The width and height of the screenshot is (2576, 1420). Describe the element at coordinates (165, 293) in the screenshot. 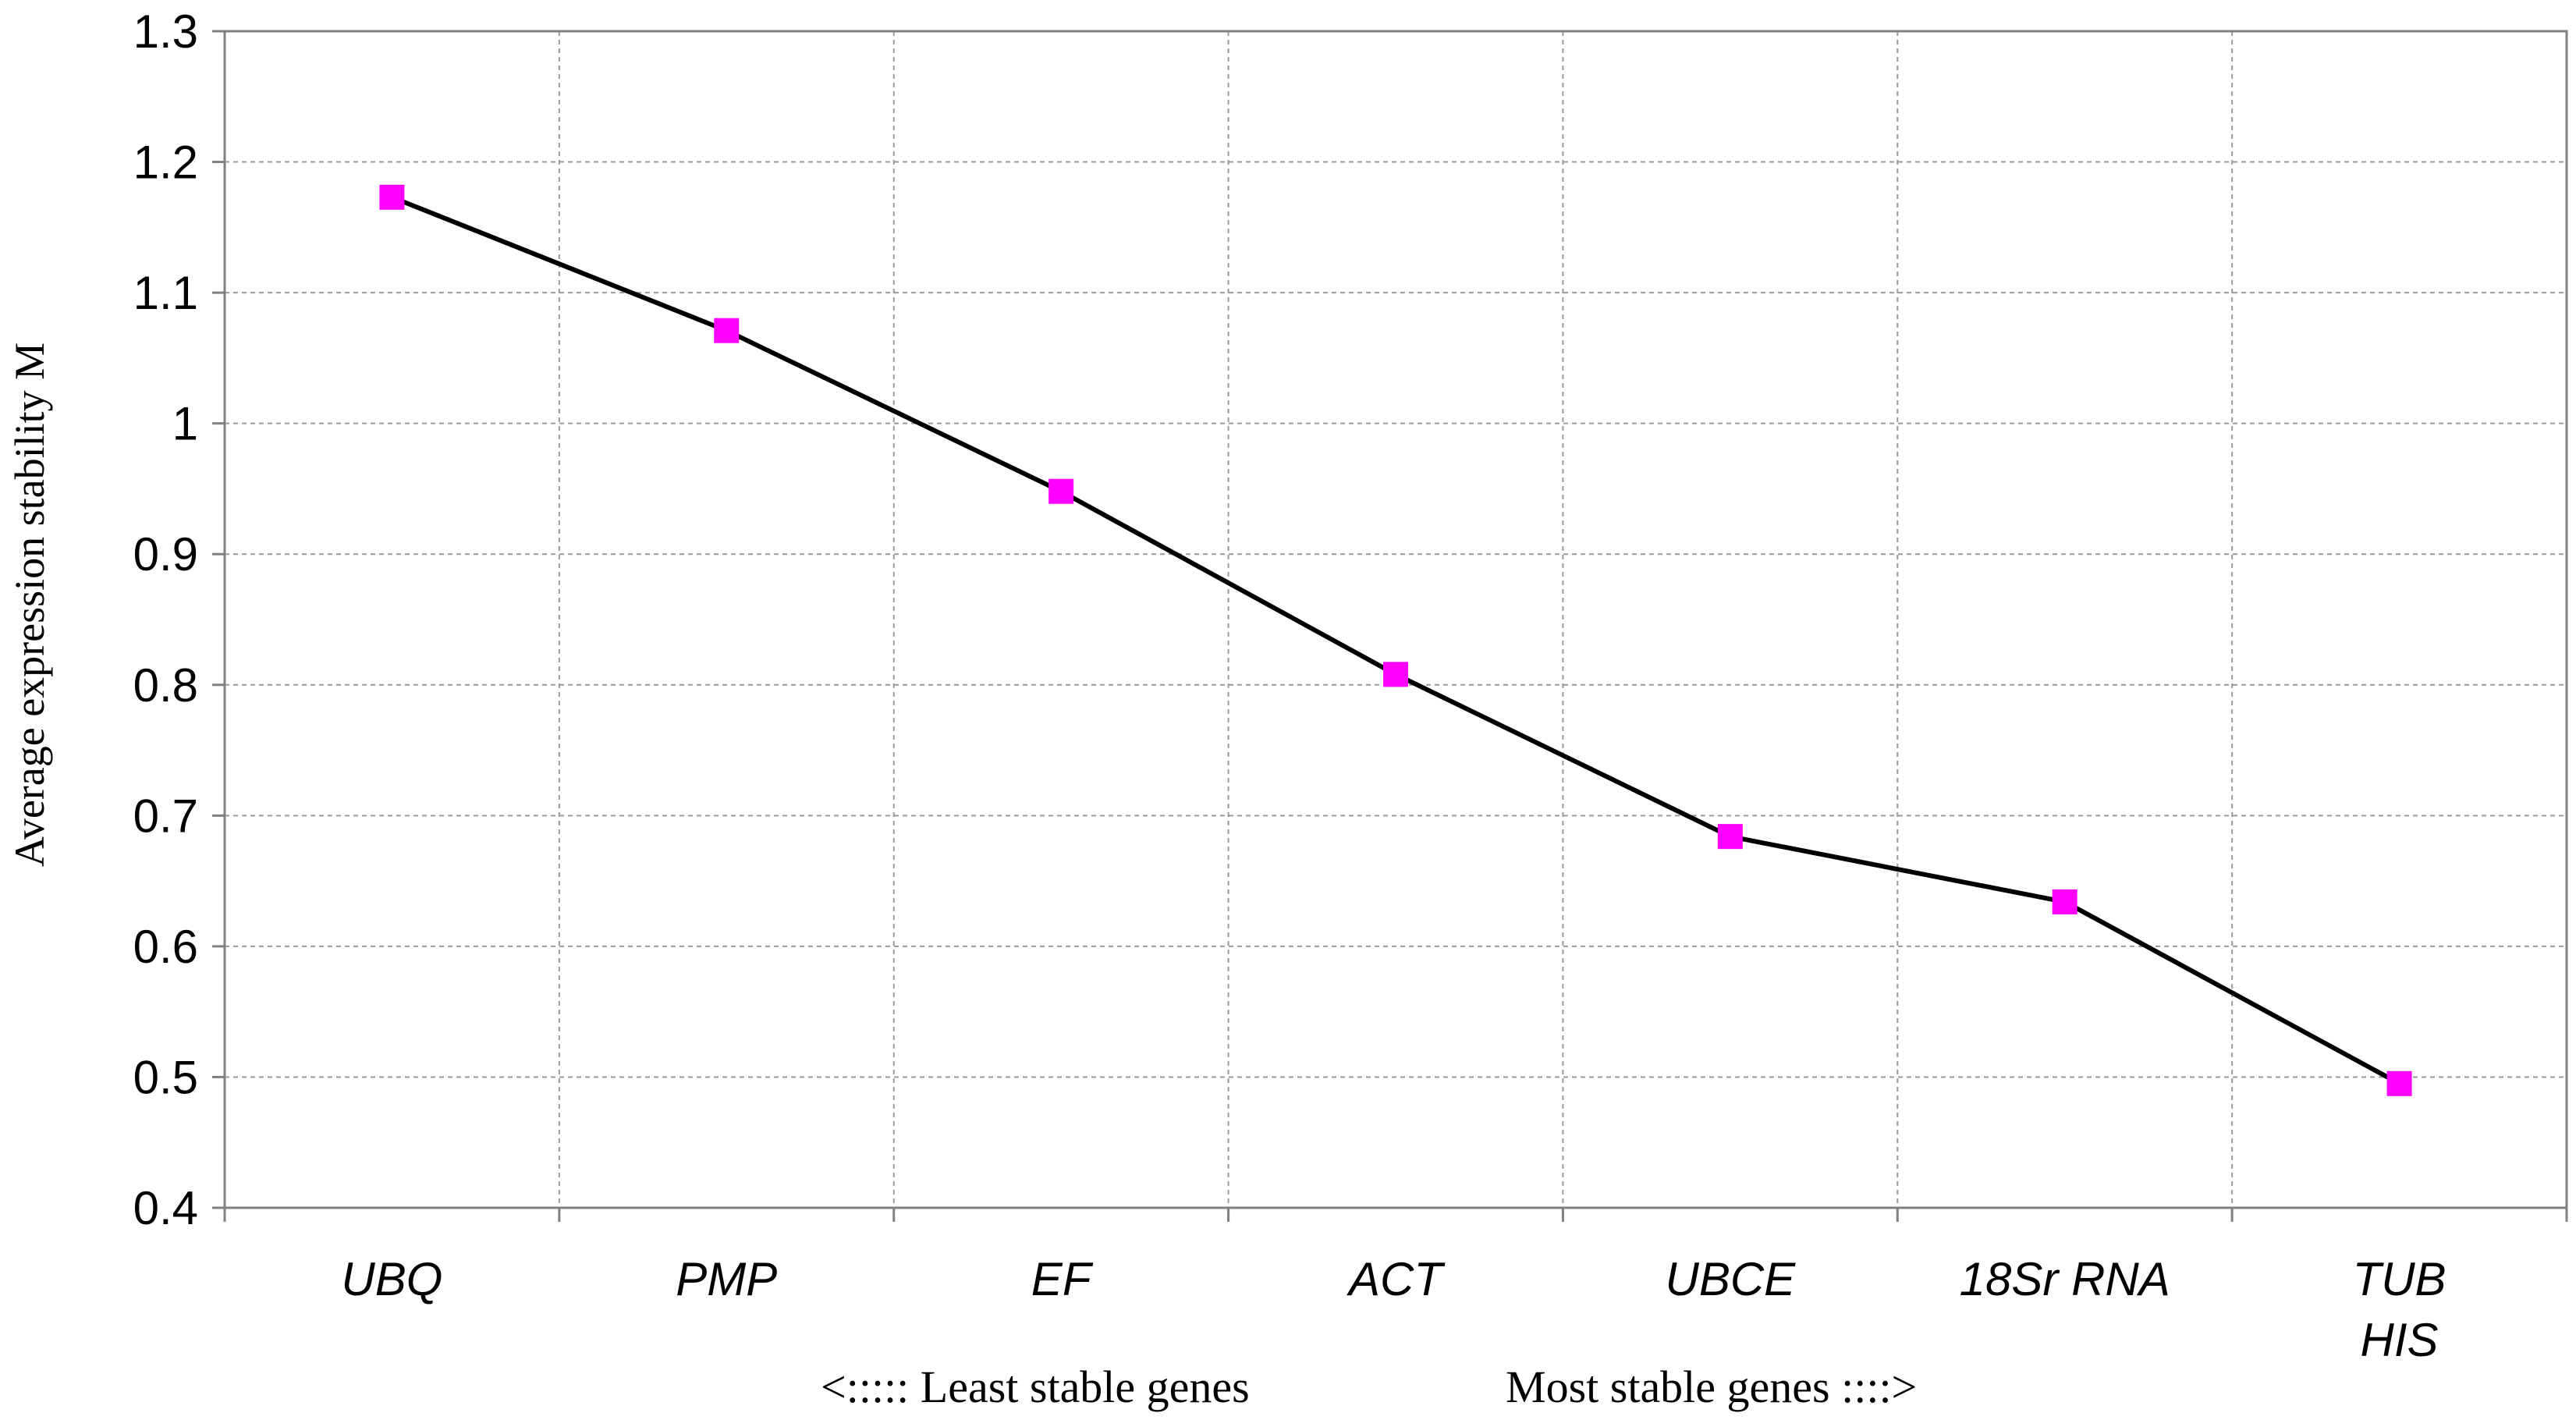

I see `ytick-label-7: 1.1` at that location.